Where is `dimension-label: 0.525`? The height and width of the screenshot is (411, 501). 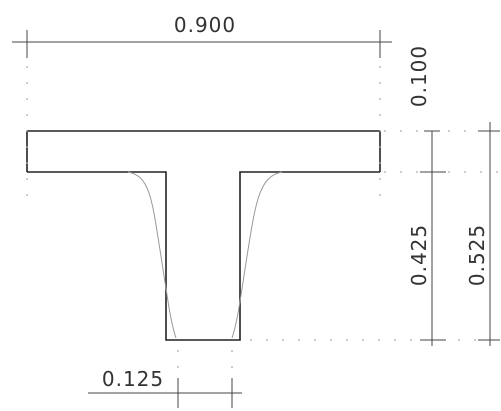
dimension-label: 0.525 is located at coordinates (477, 255).